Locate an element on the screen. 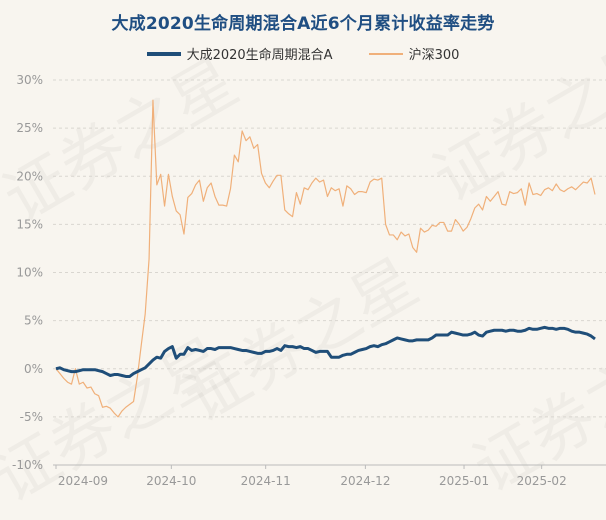  legend-label-index: 沪深300 is located at coordinates (434, 55).